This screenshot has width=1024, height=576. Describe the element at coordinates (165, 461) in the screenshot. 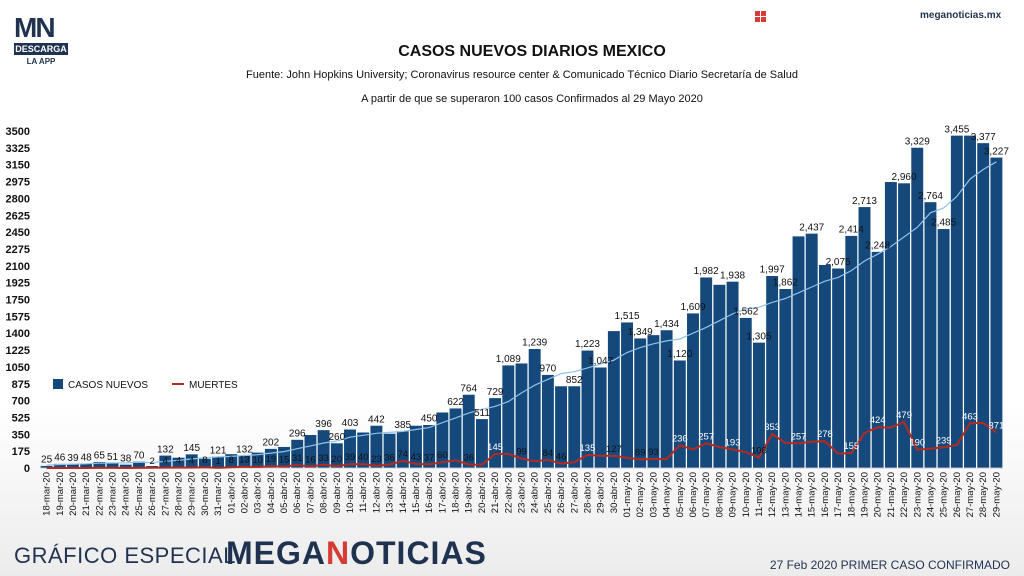

I see `muertes-label: 4` at that location.